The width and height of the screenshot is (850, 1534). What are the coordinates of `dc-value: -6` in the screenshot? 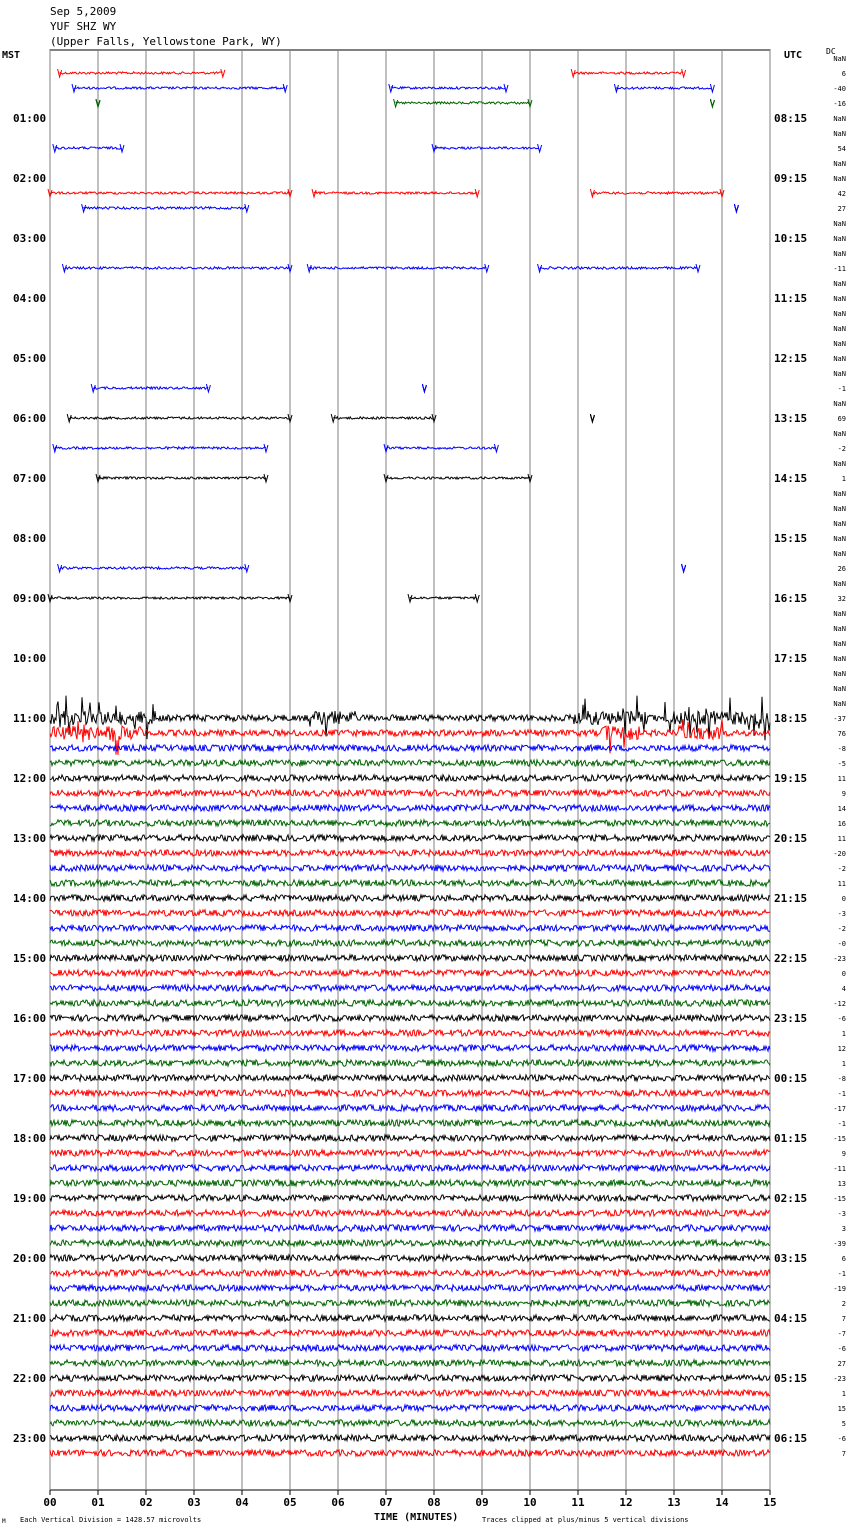 It's located at (842, 1439).